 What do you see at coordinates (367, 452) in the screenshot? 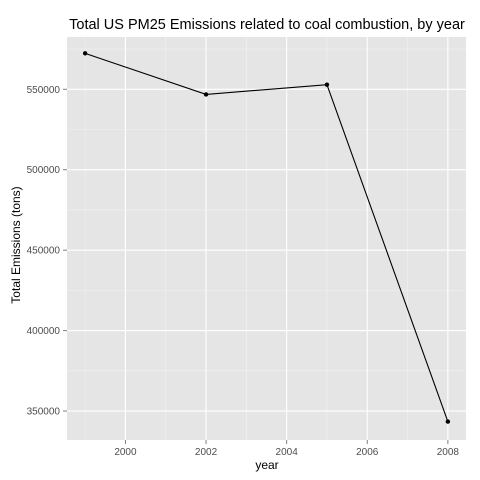
I see `x-tick-label: 2006` at bounding box center [367, 452].